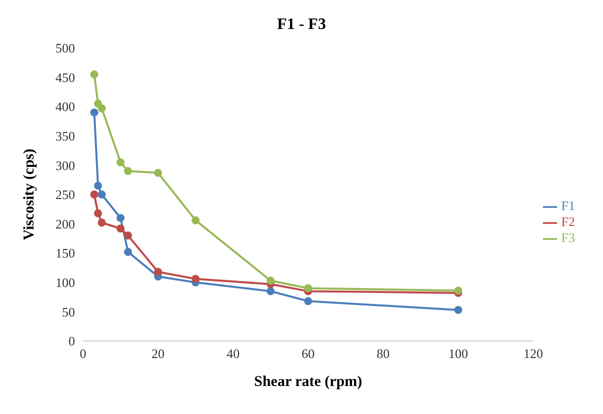  I want to click on legend-label: F1, so click(568, 205).